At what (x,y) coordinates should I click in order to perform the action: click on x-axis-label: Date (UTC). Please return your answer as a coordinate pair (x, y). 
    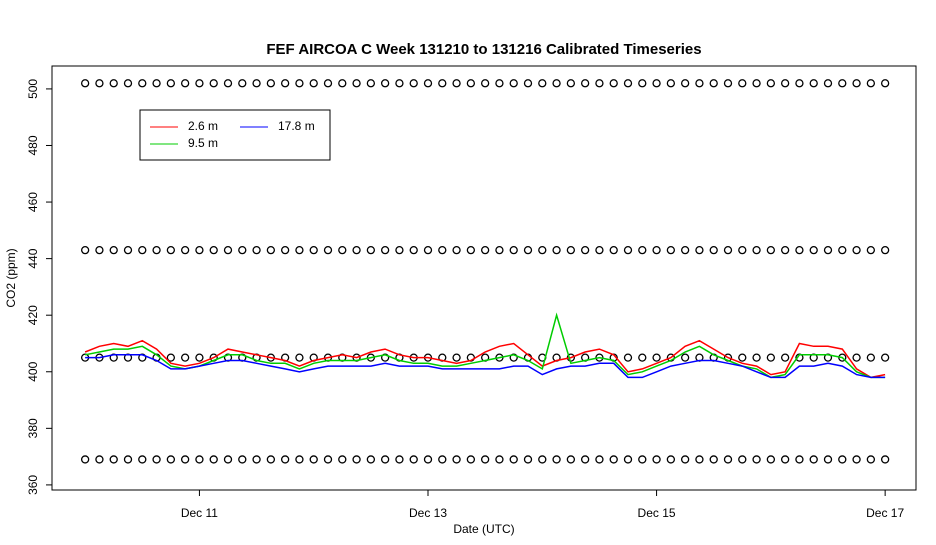
    Looking at the image, I should click on (483, 529).